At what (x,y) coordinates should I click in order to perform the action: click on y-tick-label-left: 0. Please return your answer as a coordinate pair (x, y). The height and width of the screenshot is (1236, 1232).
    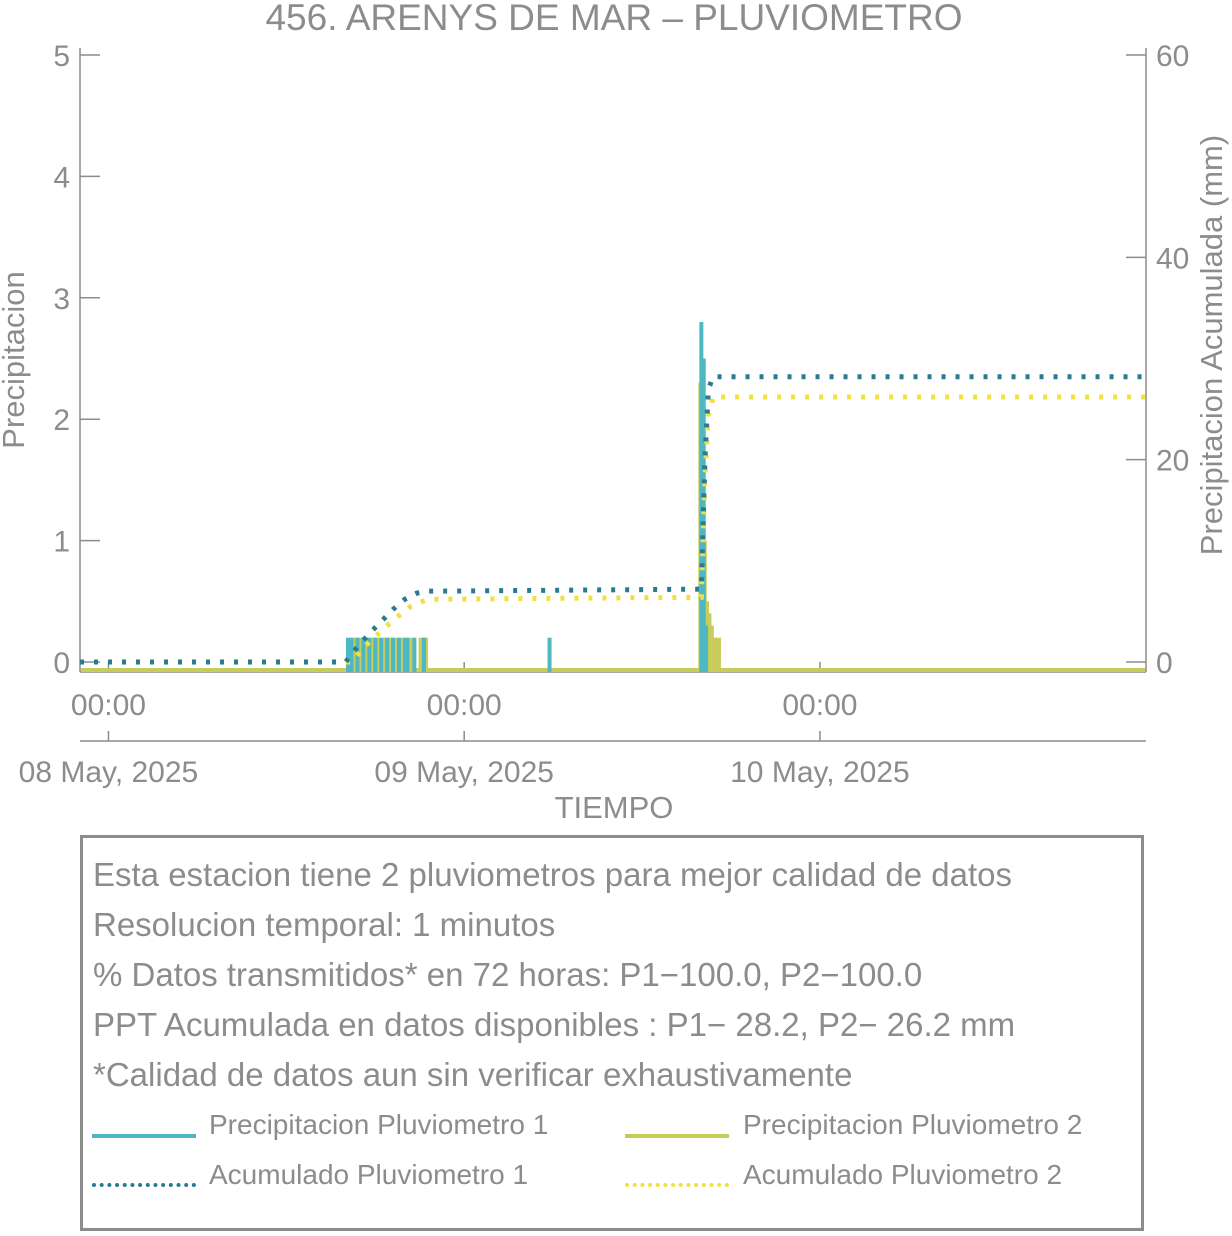
    Looking at the image, I should click on (61, 663).